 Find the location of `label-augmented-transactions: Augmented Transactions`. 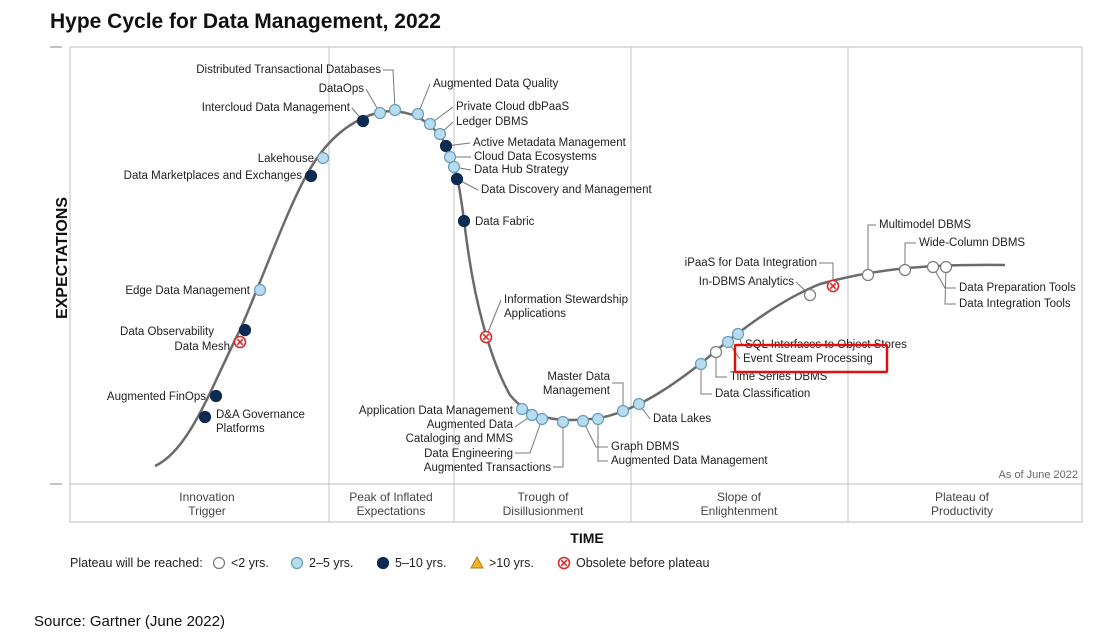

label-augmented-transactions: Augmented Transactions is located at coordinates (487, 468).